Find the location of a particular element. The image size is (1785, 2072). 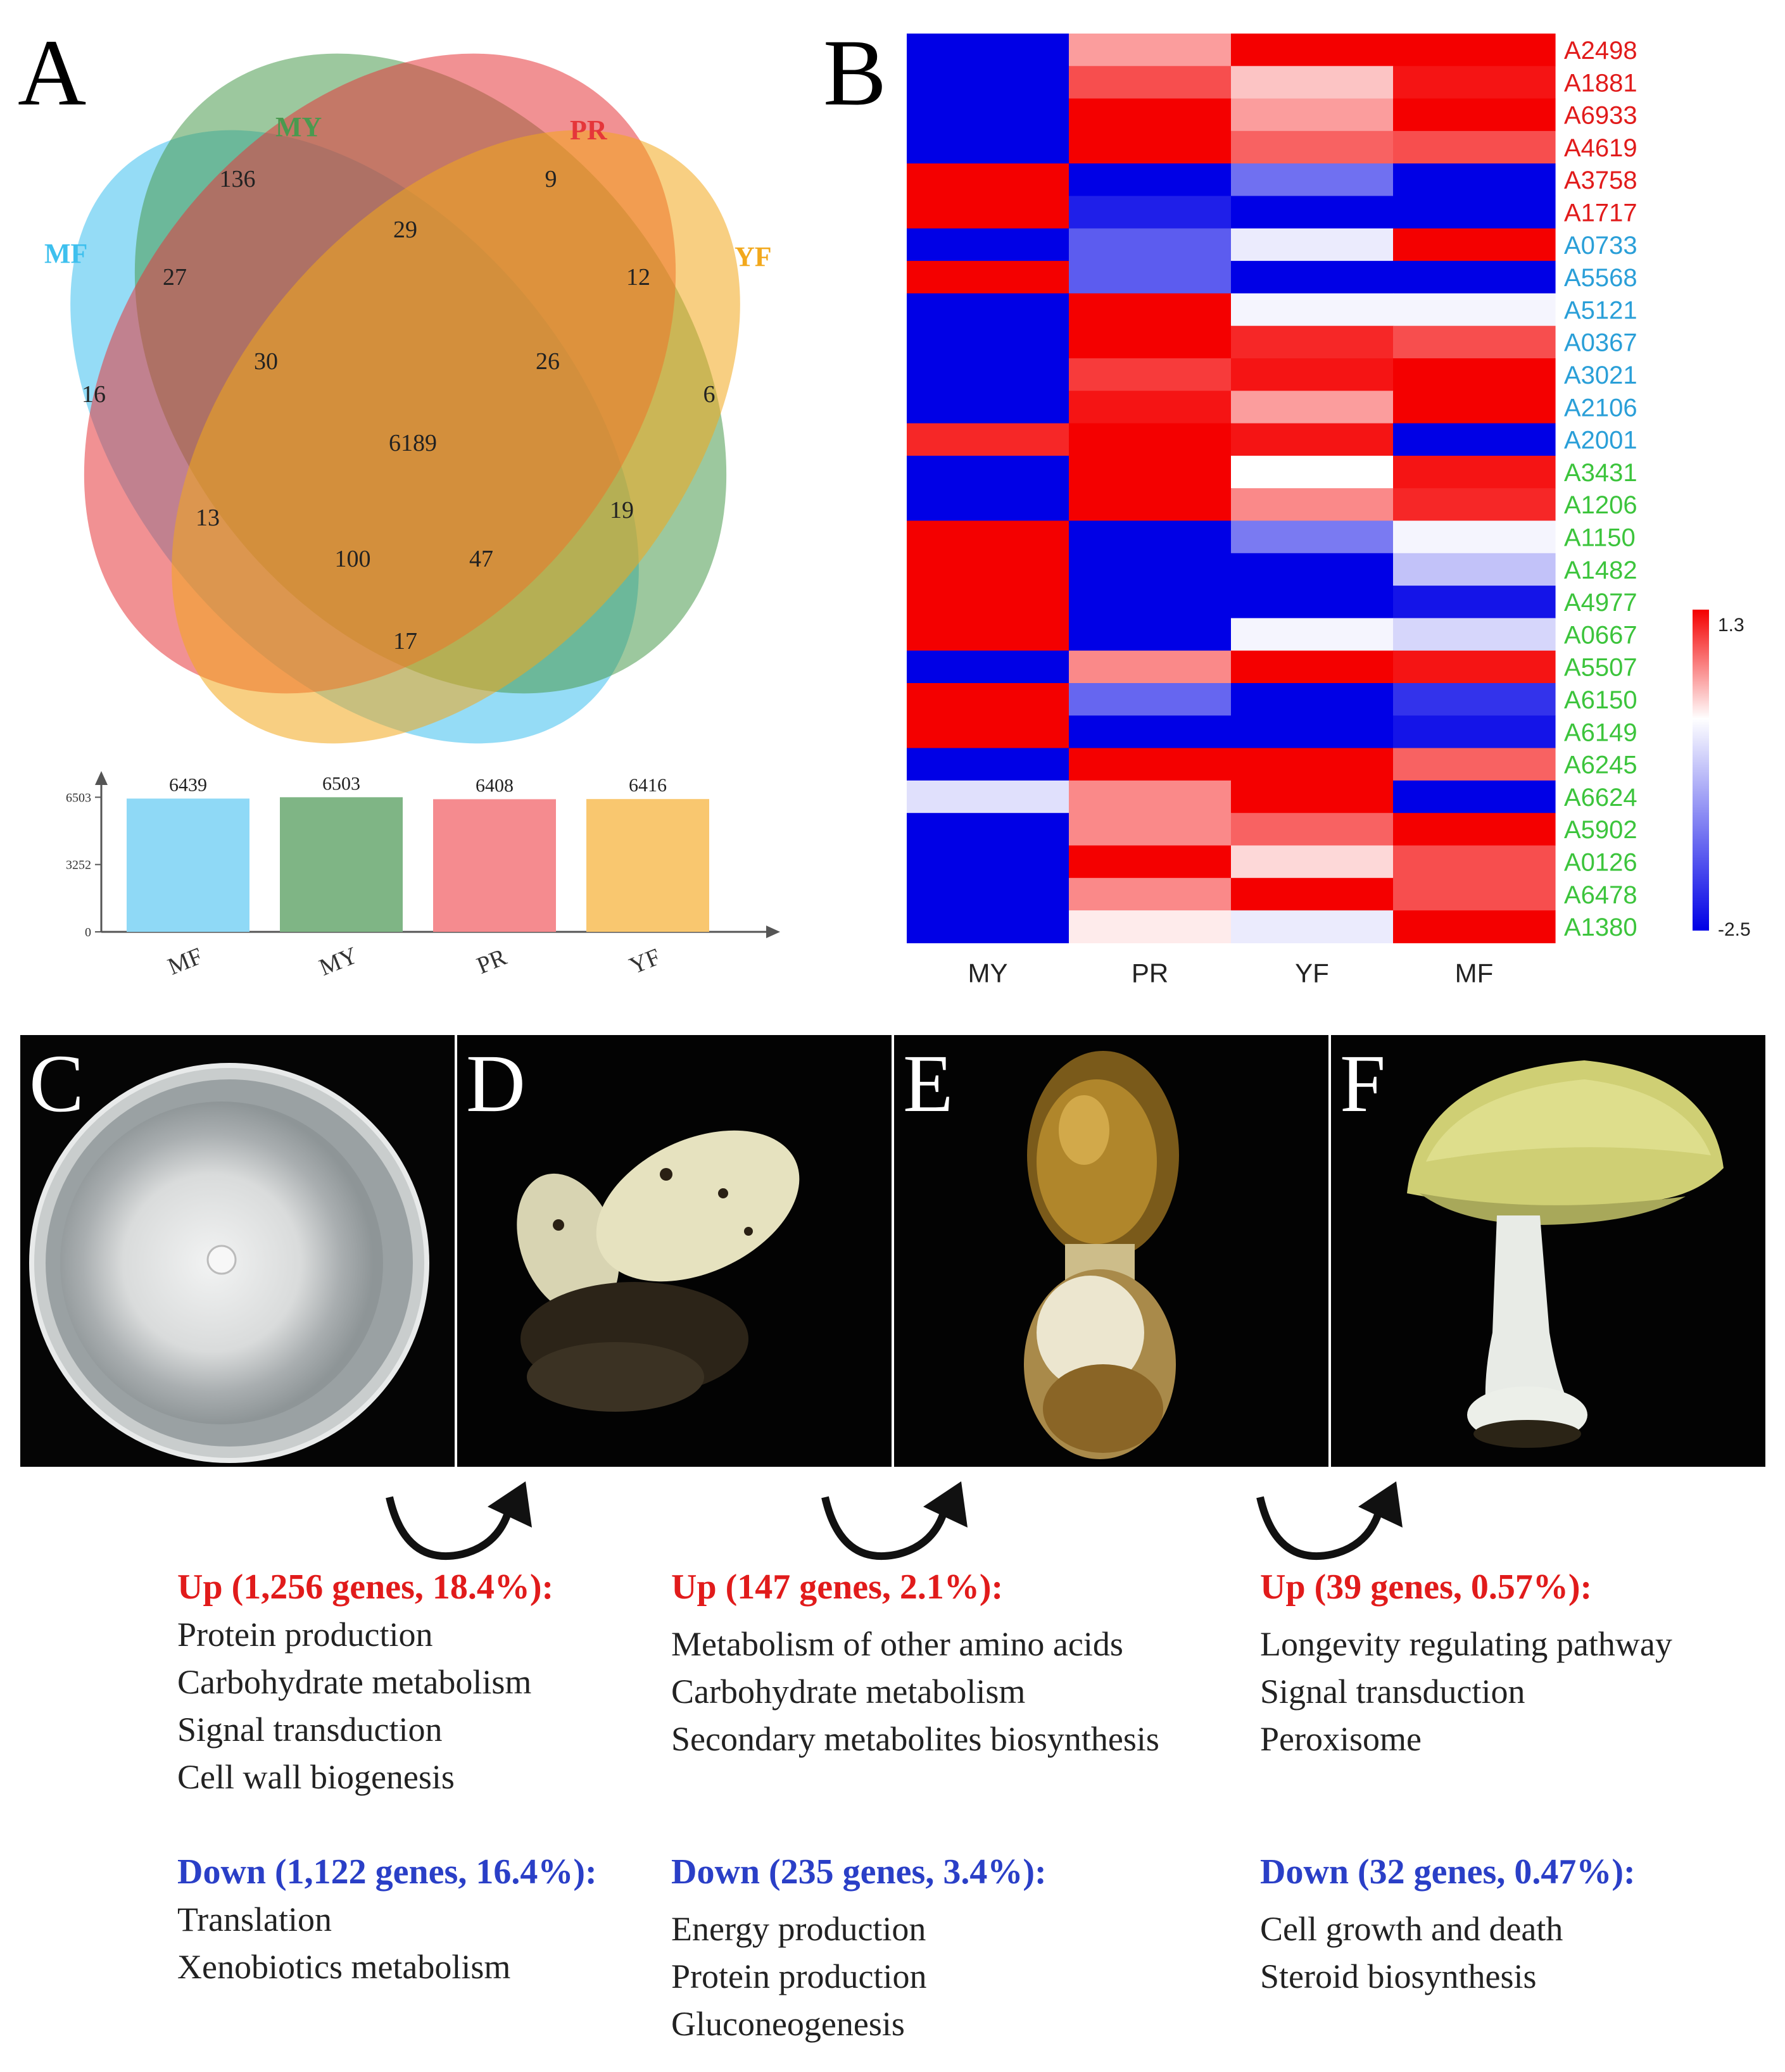

venn-set-label-my: MY is located at coordinates (298, 127).